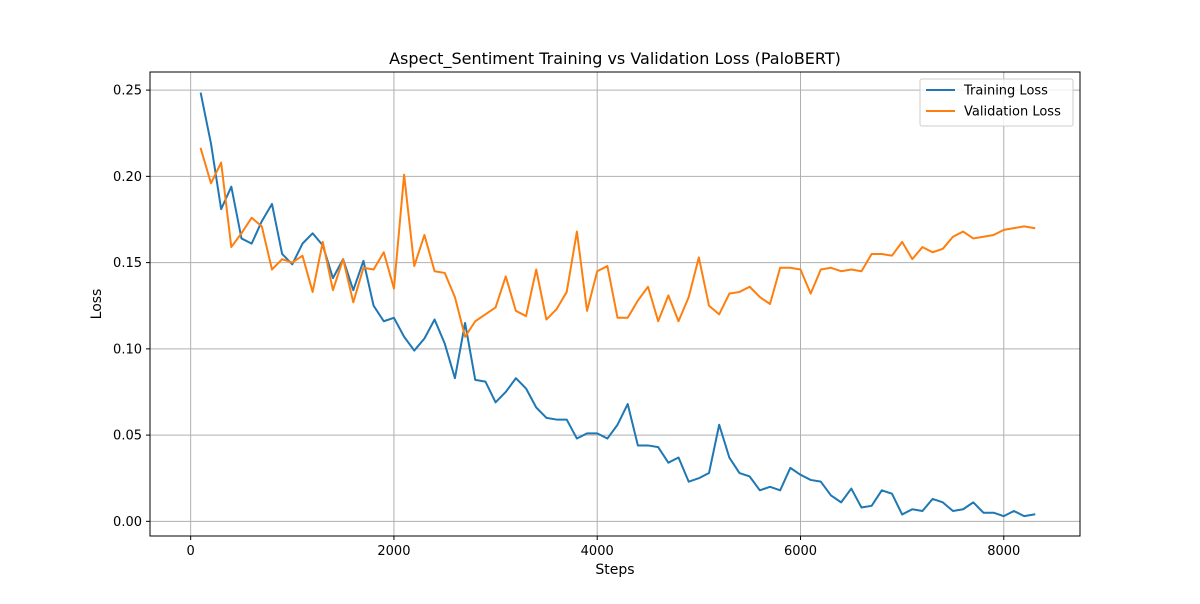  What do you see at coordinates (127, 349) in the screenshot?
I see `y-tick-label: 0.10` at bounding box center [127, 349].